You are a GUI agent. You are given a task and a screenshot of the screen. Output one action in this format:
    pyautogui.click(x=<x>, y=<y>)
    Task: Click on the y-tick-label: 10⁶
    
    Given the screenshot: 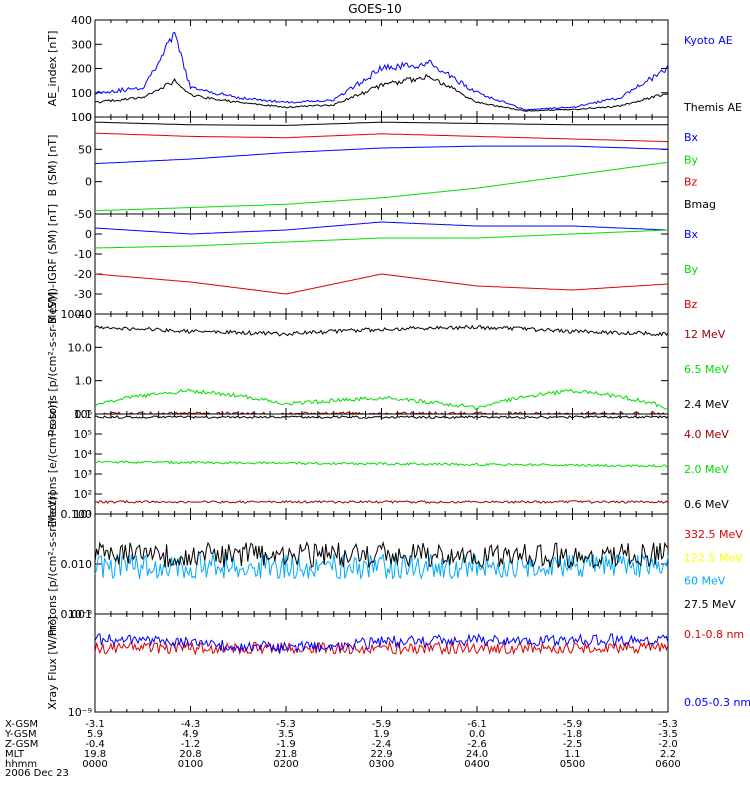 What is the action you would take?
    pyautogui.click(x=83, y=414)
    